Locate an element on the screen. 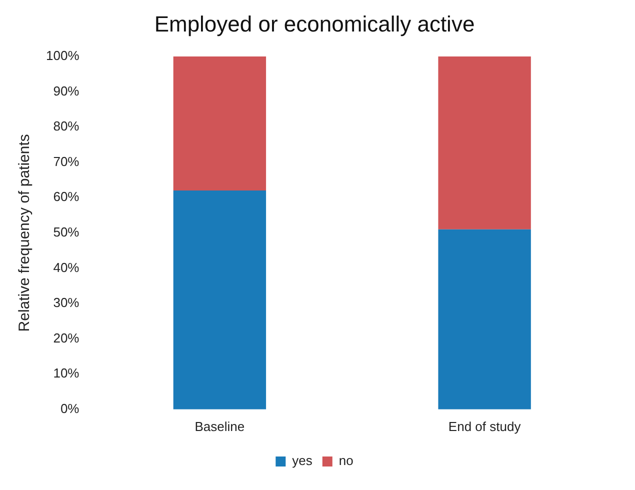  y-tick-label: 10% is located at coordinates (66, 373).